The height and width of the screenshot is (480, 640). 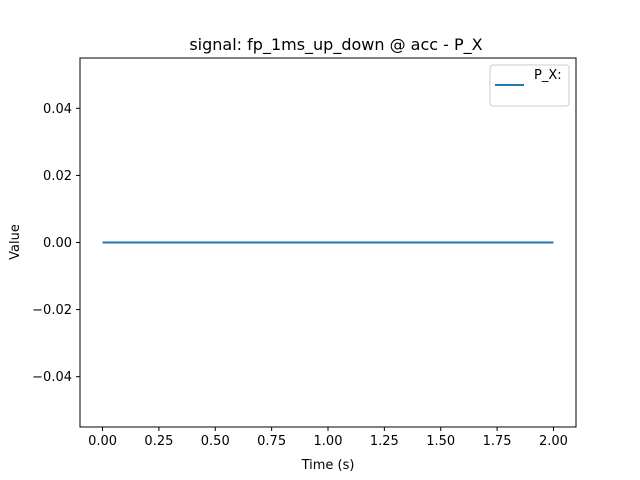 I want to click on y-tick-label: 0.04, so click(x=57, y=109).